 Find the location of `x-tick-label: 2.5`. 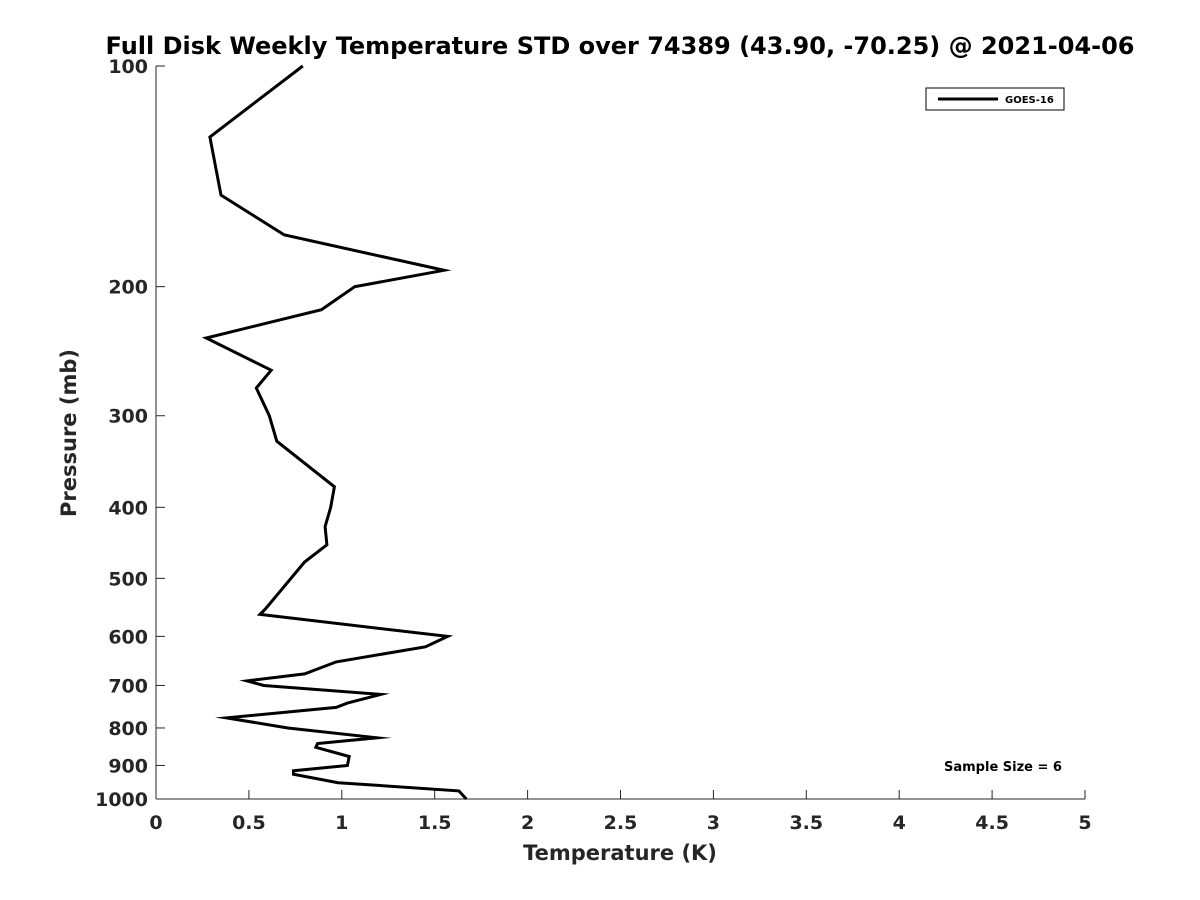

x-tick-label: 2.5 is located at coordinates (621, 823).